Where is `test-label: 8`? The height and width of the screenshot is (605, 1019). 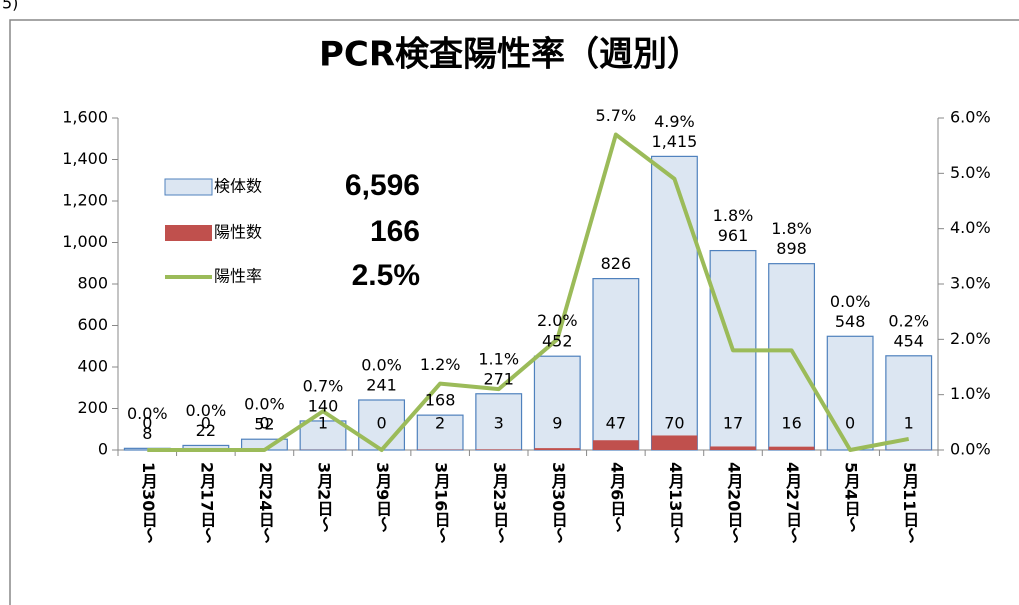 test-label: 8 is located at coordinates (147, 433).